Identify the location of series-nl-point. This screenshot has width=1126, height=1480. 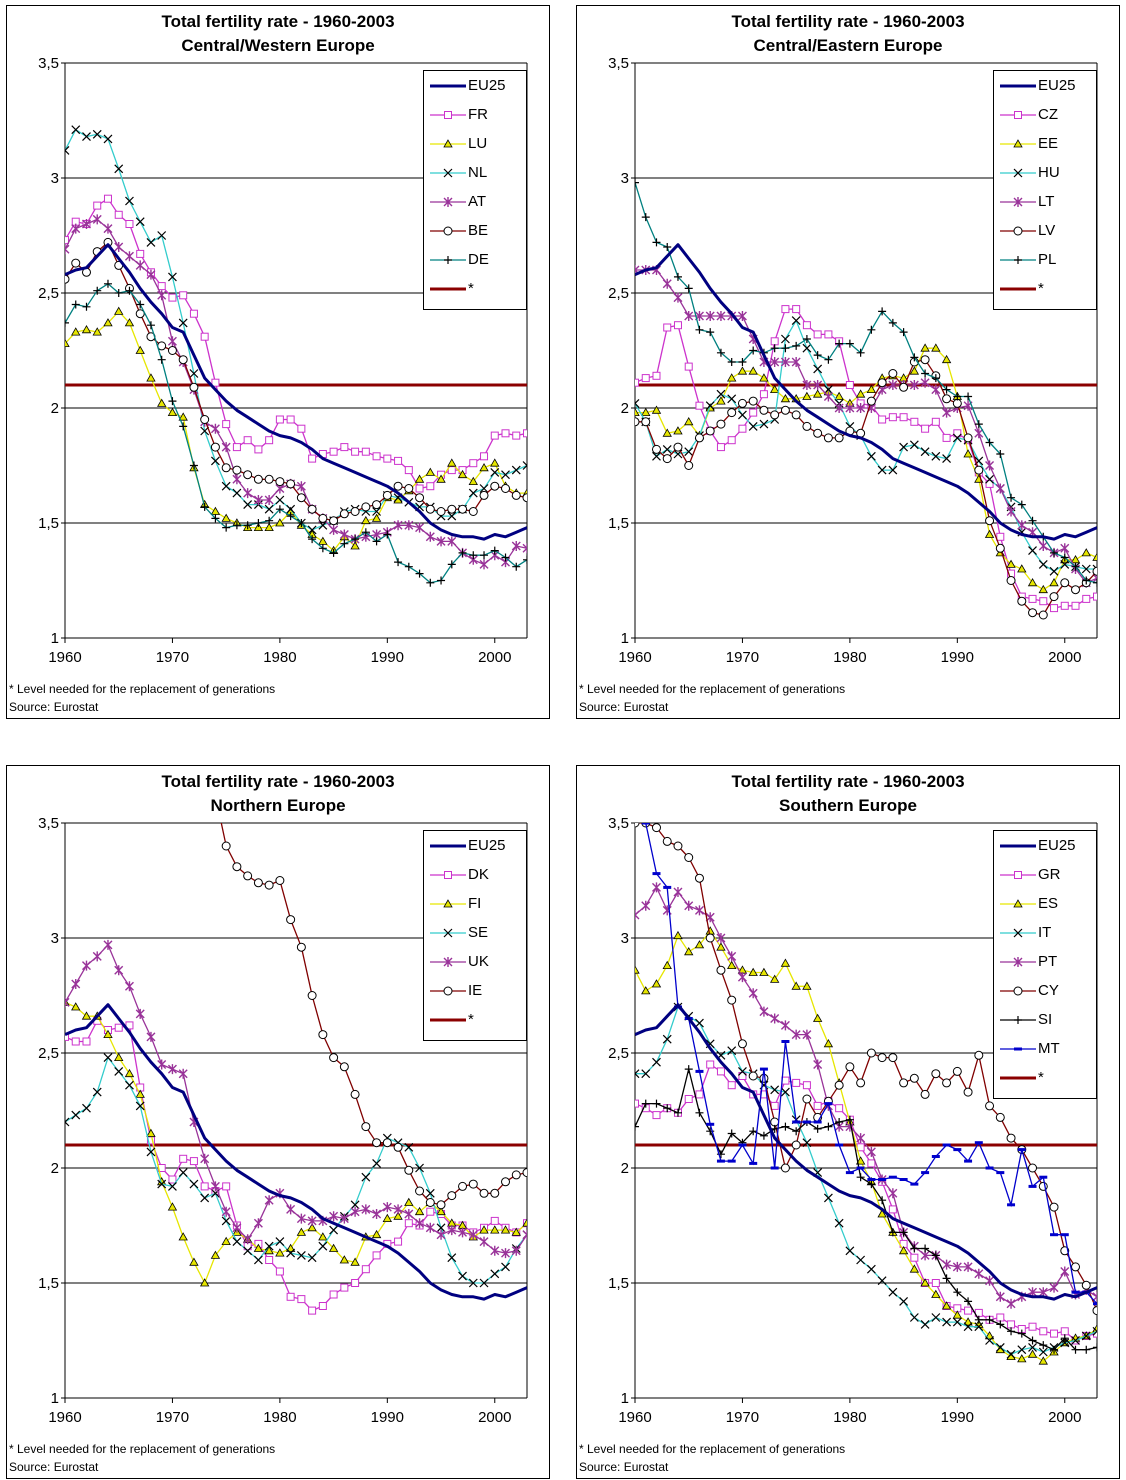
(172, 277).